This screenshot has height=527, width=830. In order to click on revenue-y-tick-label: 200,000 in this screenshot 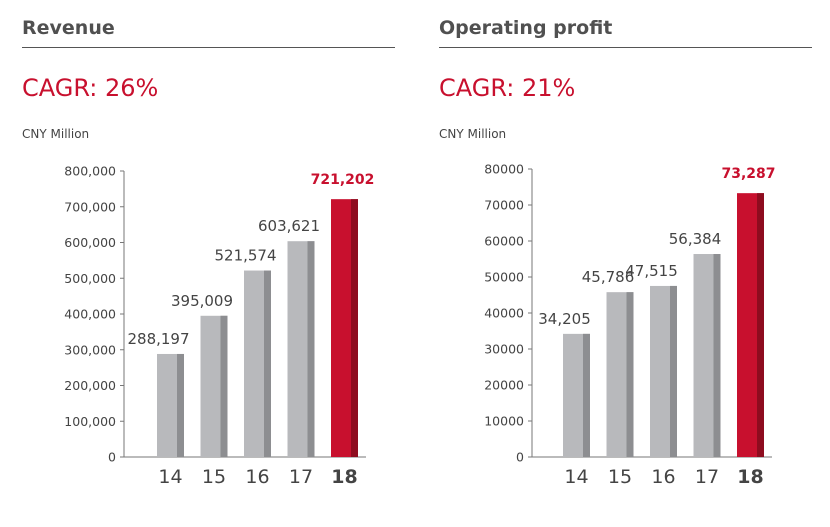, I will do `click(90, 385)`.